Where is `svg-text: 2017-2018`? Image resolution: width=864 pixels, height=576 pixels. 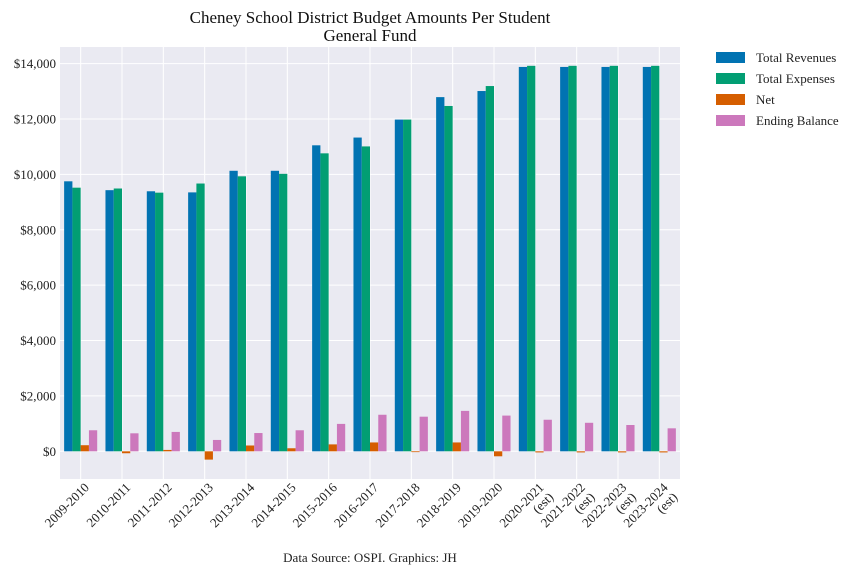 svg-text: 2017-2018 is located at coordinates (397, 505).